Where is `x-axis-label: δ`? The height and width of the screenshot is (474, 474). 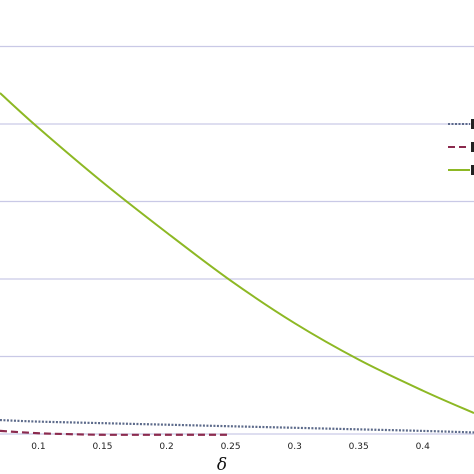
x-axis-label: δ is located at coordinates (222, 464).